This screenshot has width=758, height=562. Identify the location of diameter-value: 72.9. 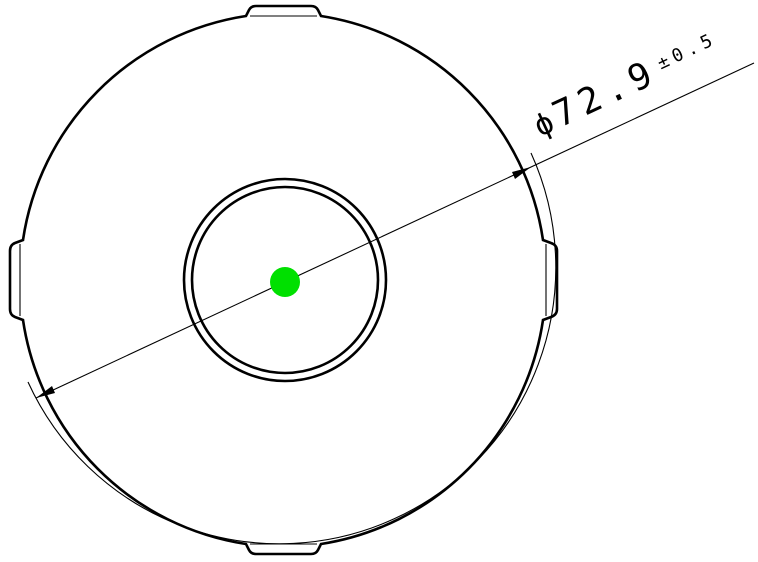
(605, 94).